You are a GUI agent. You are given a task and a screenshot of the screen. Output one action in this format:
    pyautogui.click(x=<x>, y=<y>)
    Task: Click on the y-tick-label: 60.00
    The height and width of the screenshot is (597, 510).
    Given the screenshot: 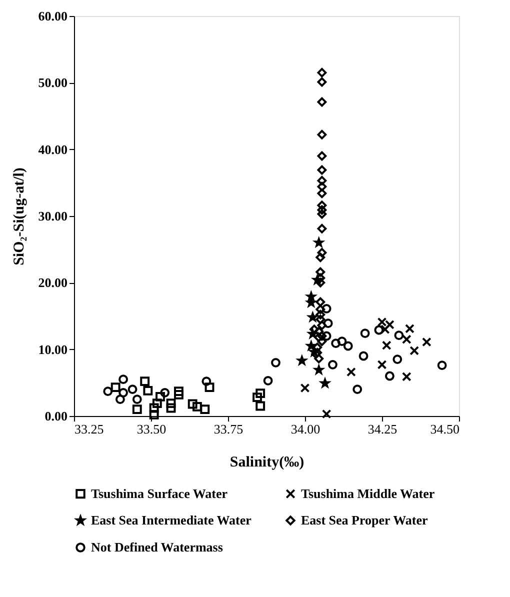 What is the action you would take?
    pyautogui.click(x=53, y=16)
    